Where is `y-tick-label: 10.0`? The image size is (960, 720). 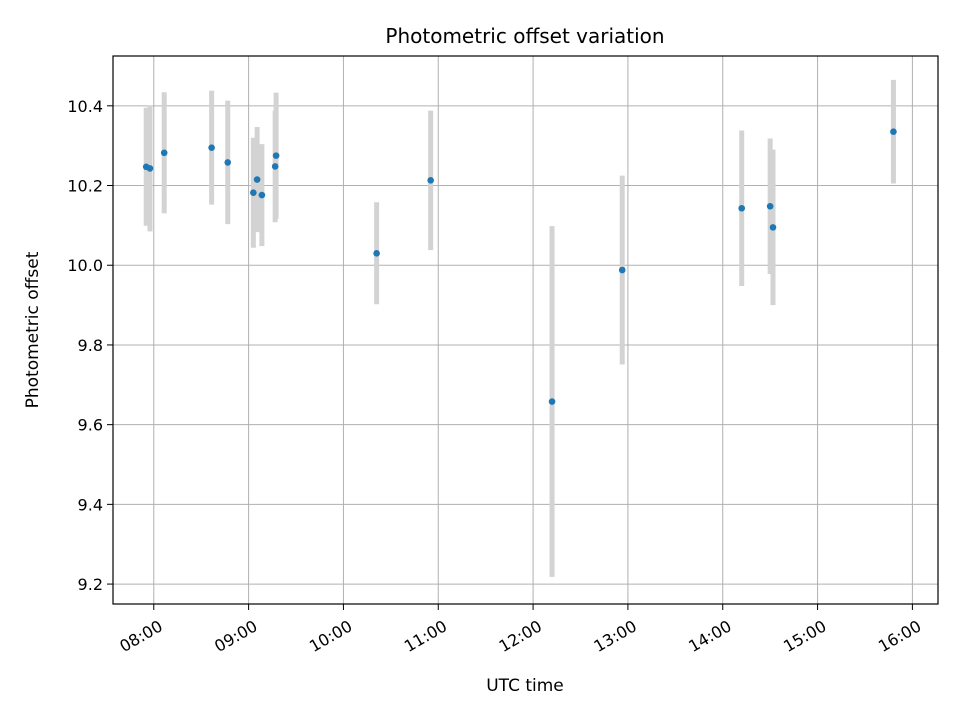
y-tick-label: 10.0 is located at coordinates (85, 265).